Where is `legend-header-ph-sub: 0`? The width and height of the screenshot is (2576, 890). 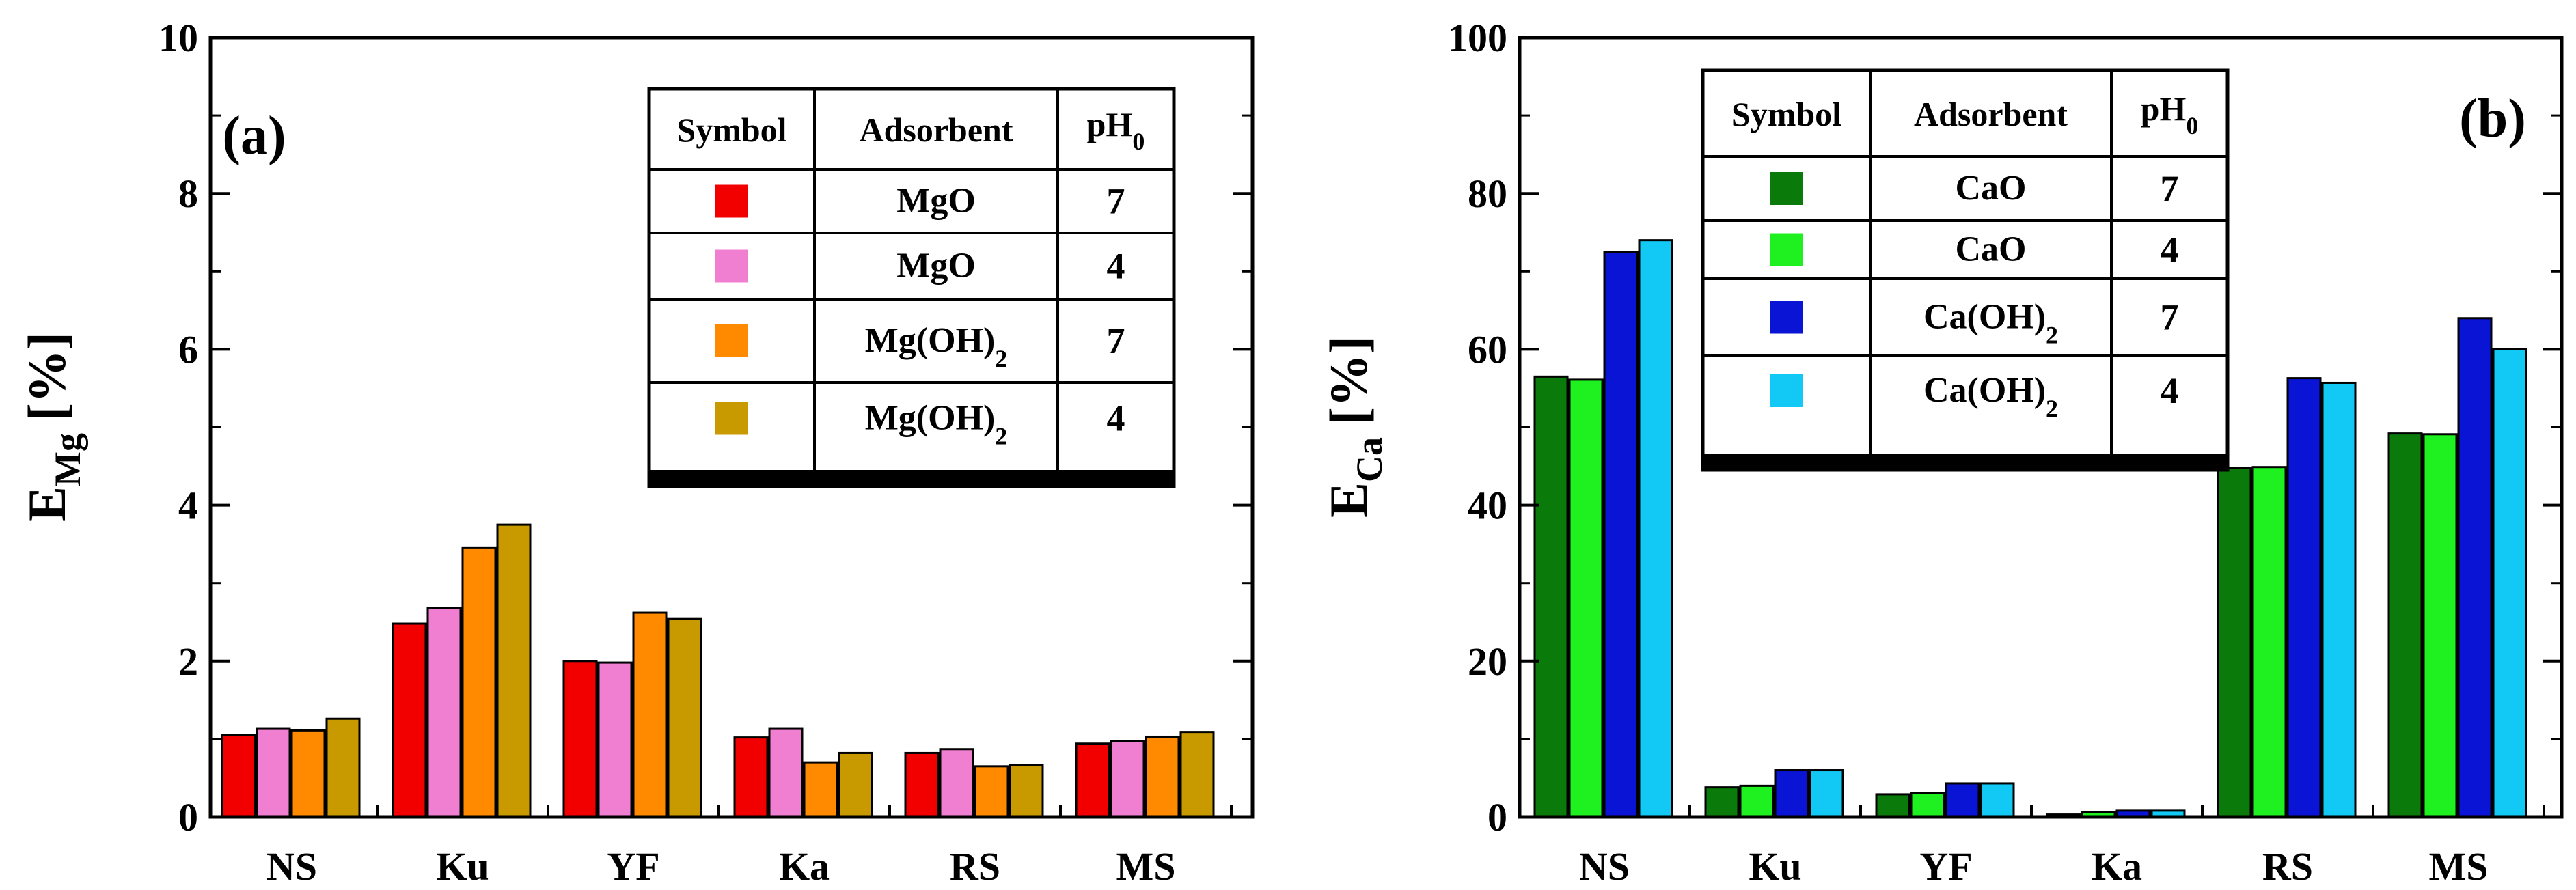
legend-header-ph-sub: 0 is located at coordinates (1138, 141).